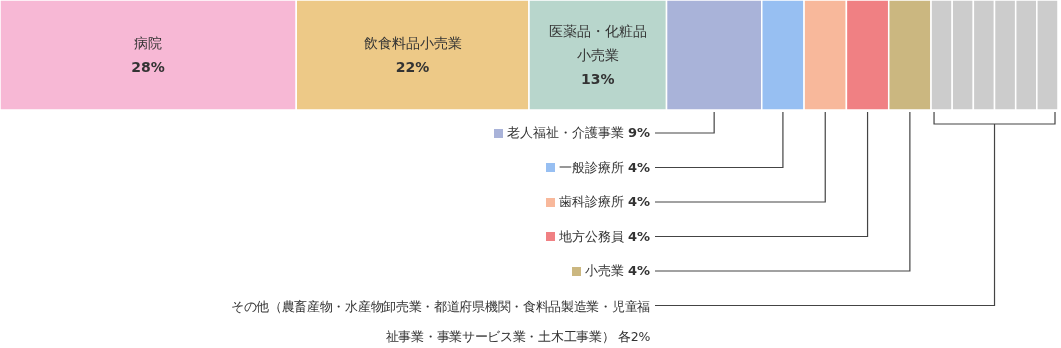 The image size is (1061, 348). Describe the element at coordinates (591, 236) in the screenshot. I see `legend-label: 地方公務員` at that location.